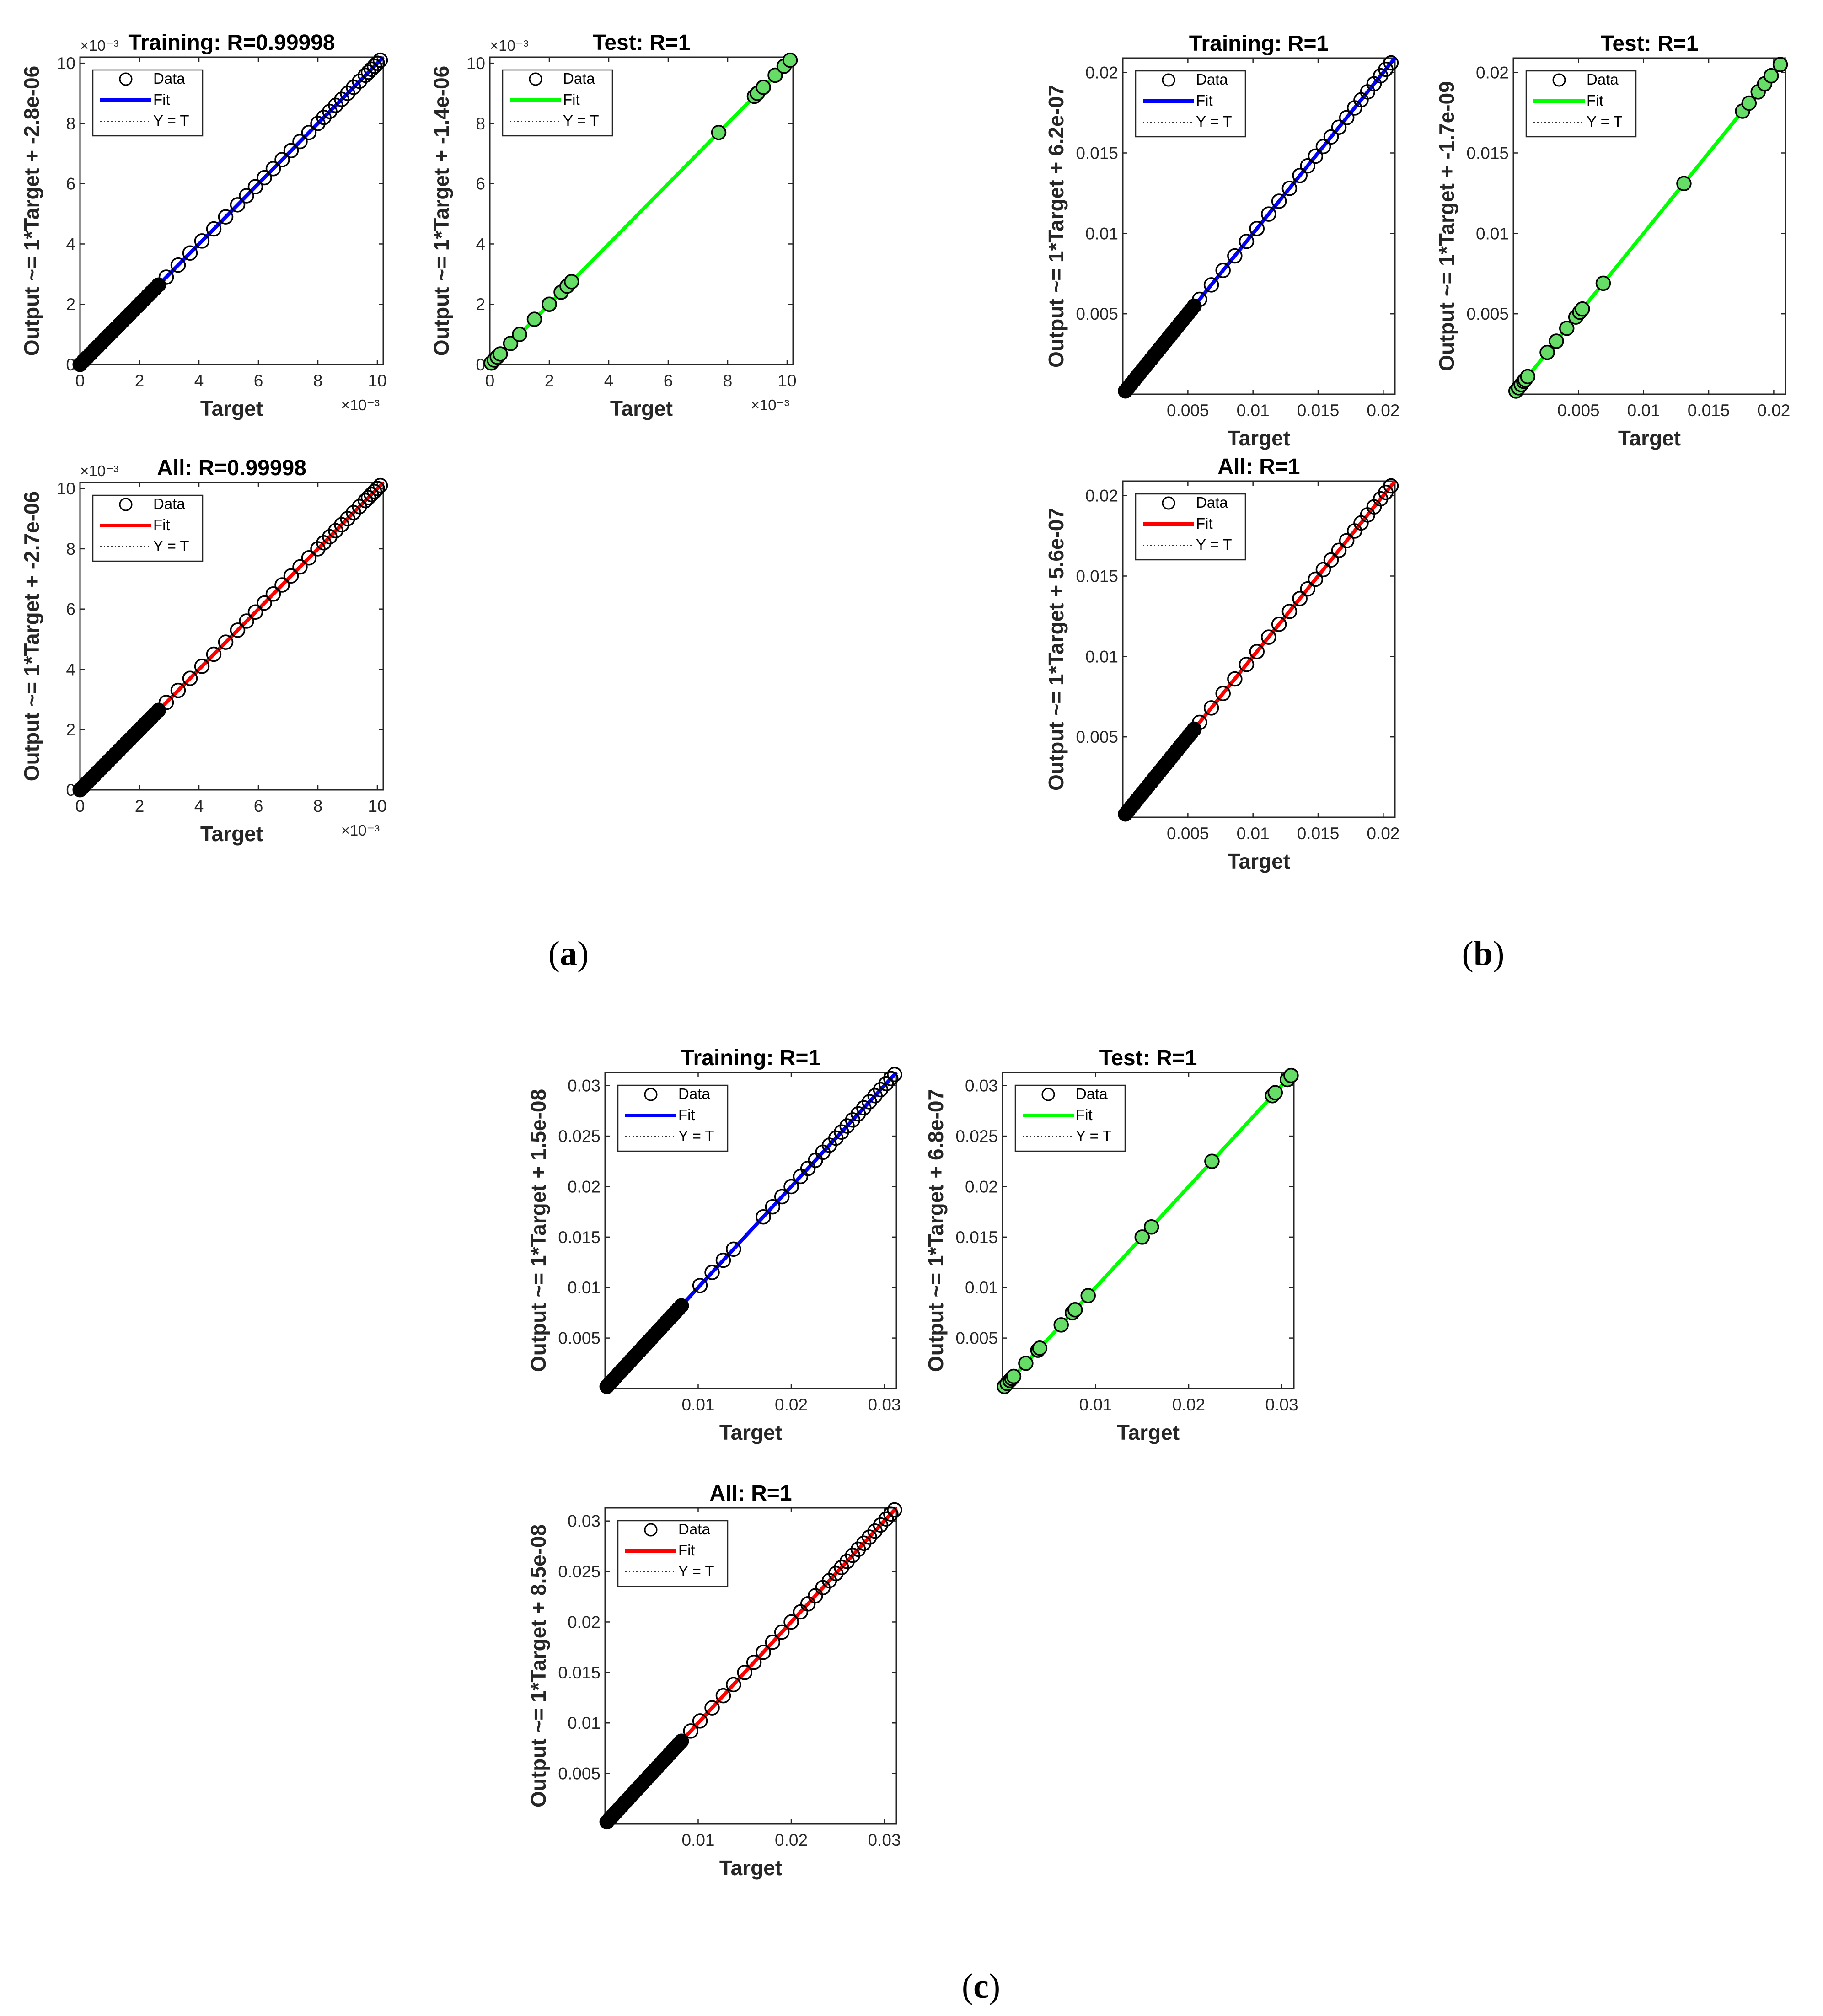  I want to click on x-tick-label: 8, so click(318, 380).